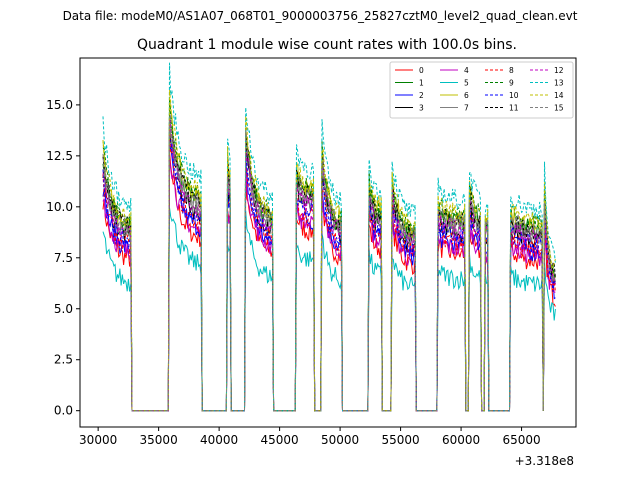 Image resolution: width=640 pixels, height=480 pixels. What do you see at coordinates (466, 108) in the screenshot?
I see `legend-label-7: 7` at bounding box center [466, 108].